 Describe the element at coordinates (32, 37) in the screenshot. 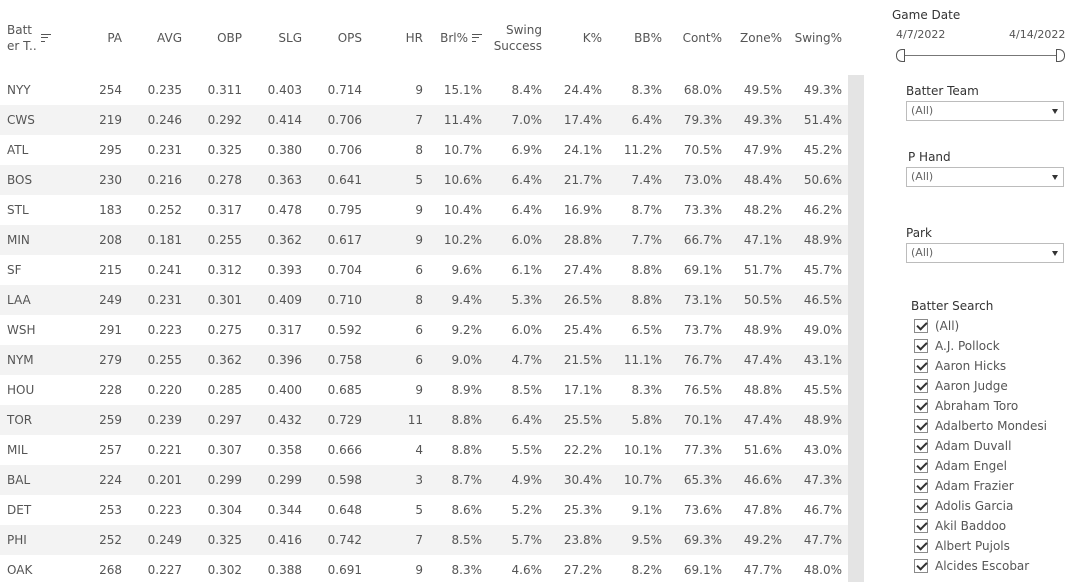

I see `header-col-batter-team: Batt er T..` at that location.